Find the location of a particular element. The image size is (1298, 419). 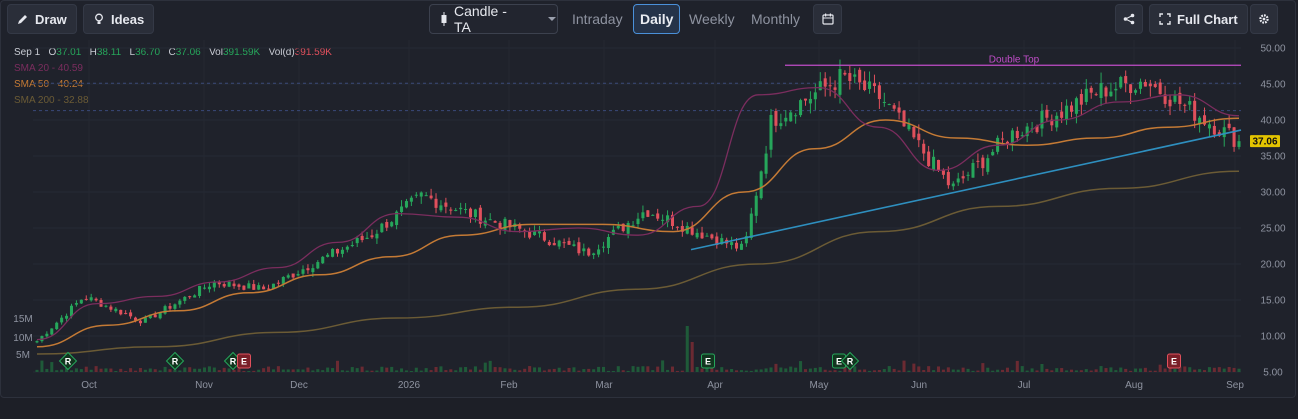

period-weekly: Weekly is located at coordinates (712, 19).